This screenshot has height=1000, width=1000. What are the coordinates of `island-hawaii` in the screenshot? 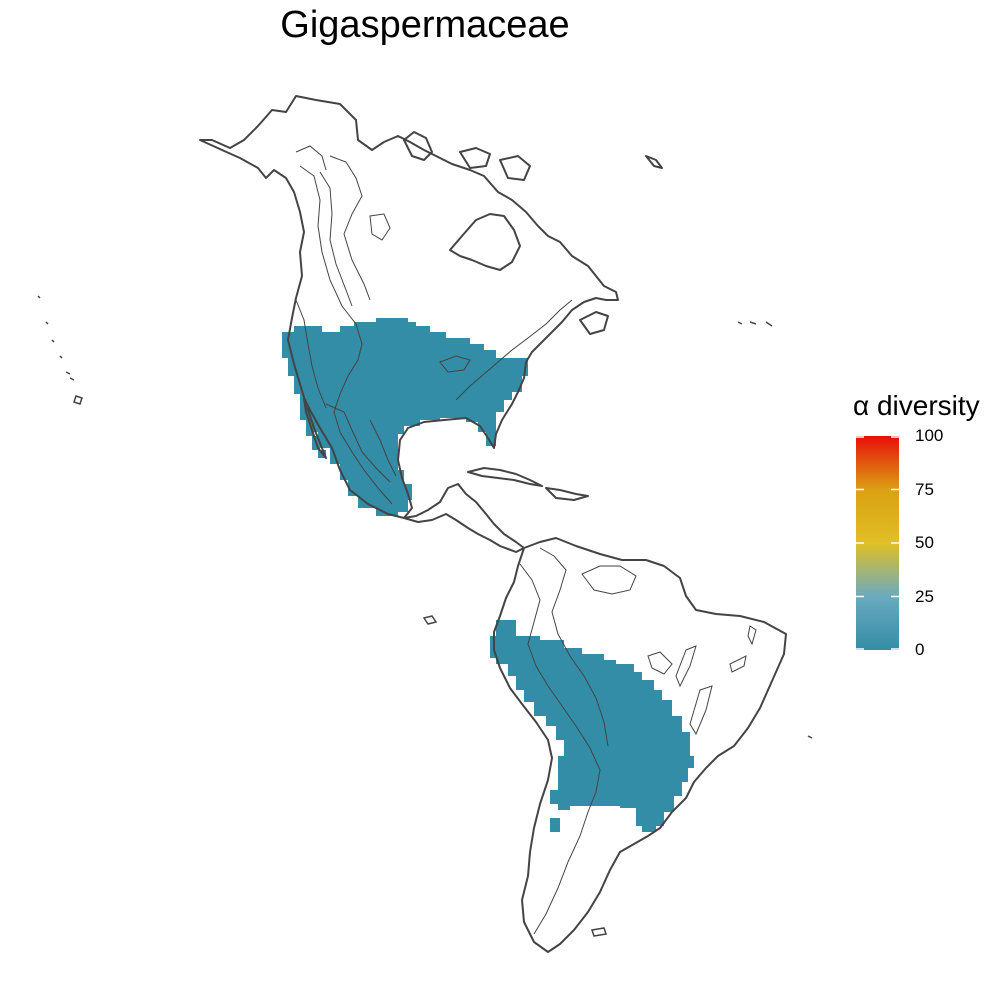 It's located at (60, 350).